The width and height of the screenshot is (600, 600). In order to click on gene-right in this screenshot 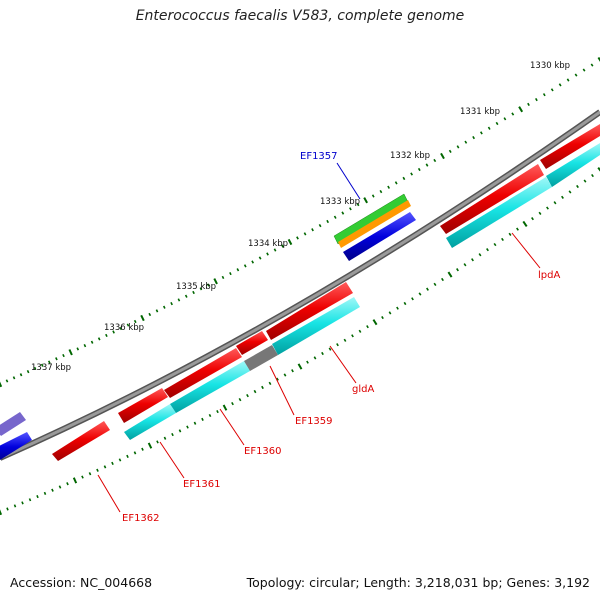, I will do `click(573, 165)`.